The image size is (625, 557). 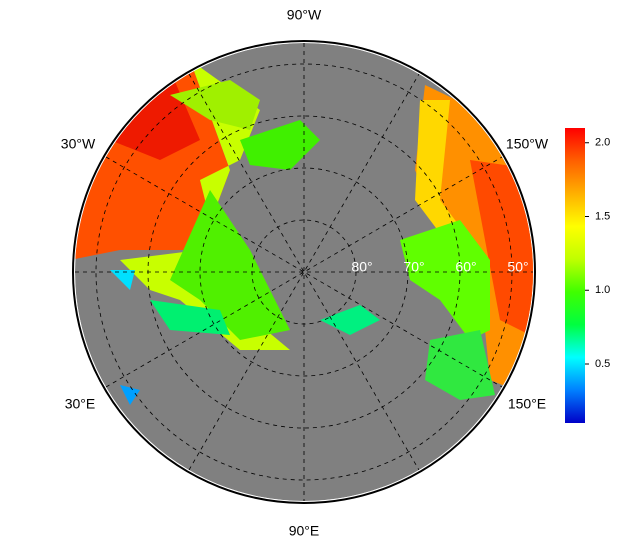 What do you see at coordinates (361, 267) in the screenshot?
I see `latitude-label: 80°` at bounding box center [361, 267].